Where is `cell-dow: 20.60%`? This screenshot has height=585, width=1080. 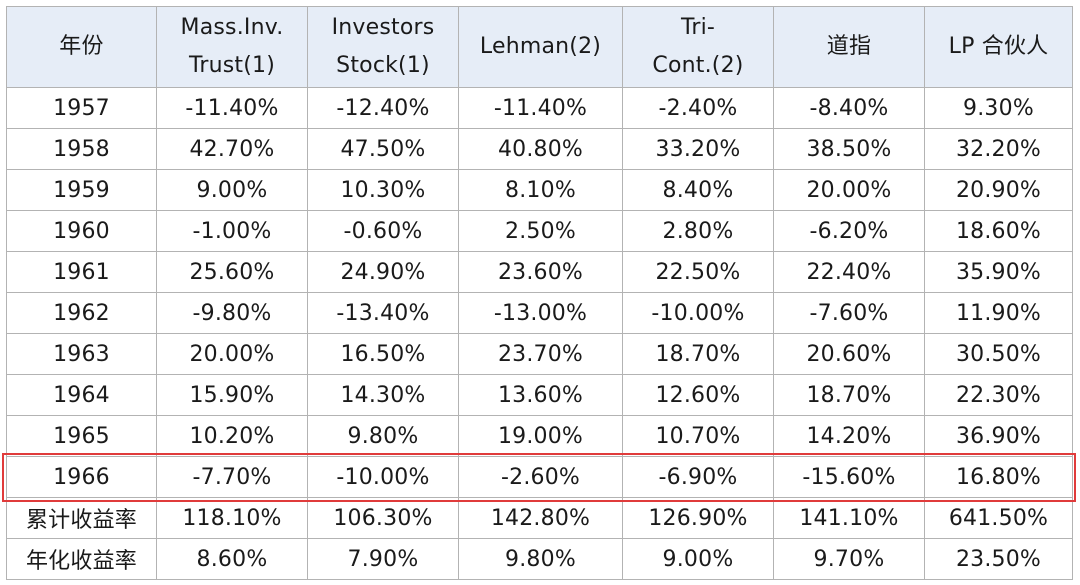
cell-dow: 20.60% is located at coordinates (849, 354).